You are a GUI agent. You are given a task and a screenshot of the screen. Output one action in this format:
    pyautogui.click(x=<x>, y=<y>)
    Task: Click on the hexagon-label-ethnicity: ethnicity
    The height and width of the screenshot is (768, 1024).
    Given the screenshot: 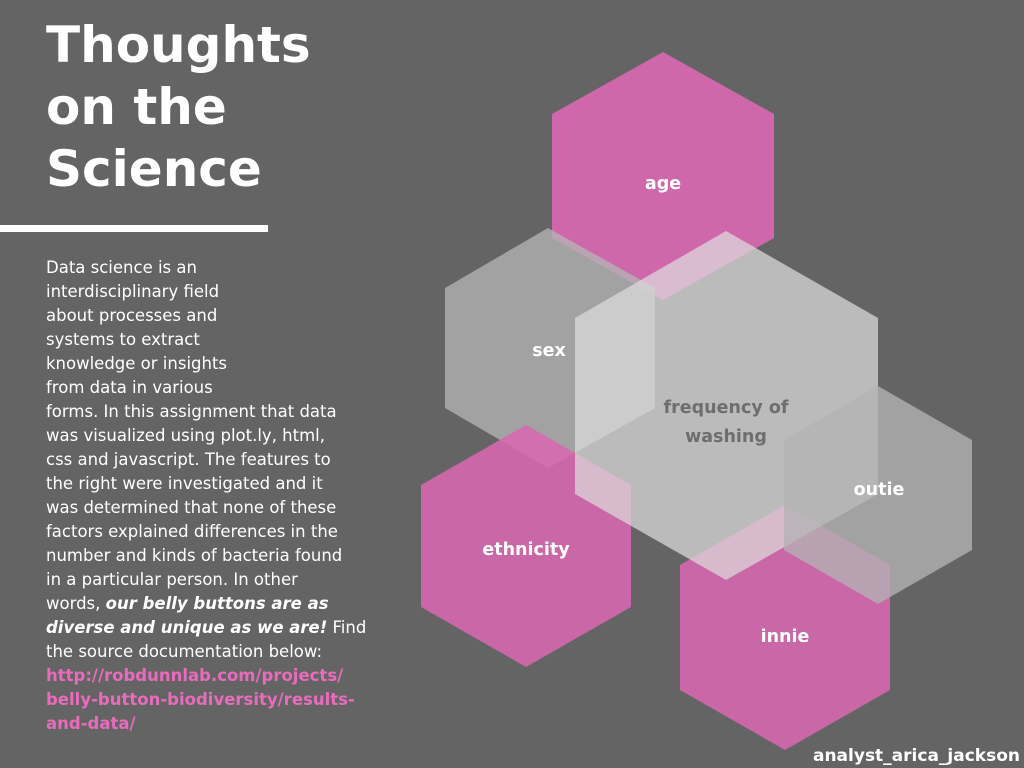 What is the action you would take?
    pyautogui.click(x=526, y=550)
    